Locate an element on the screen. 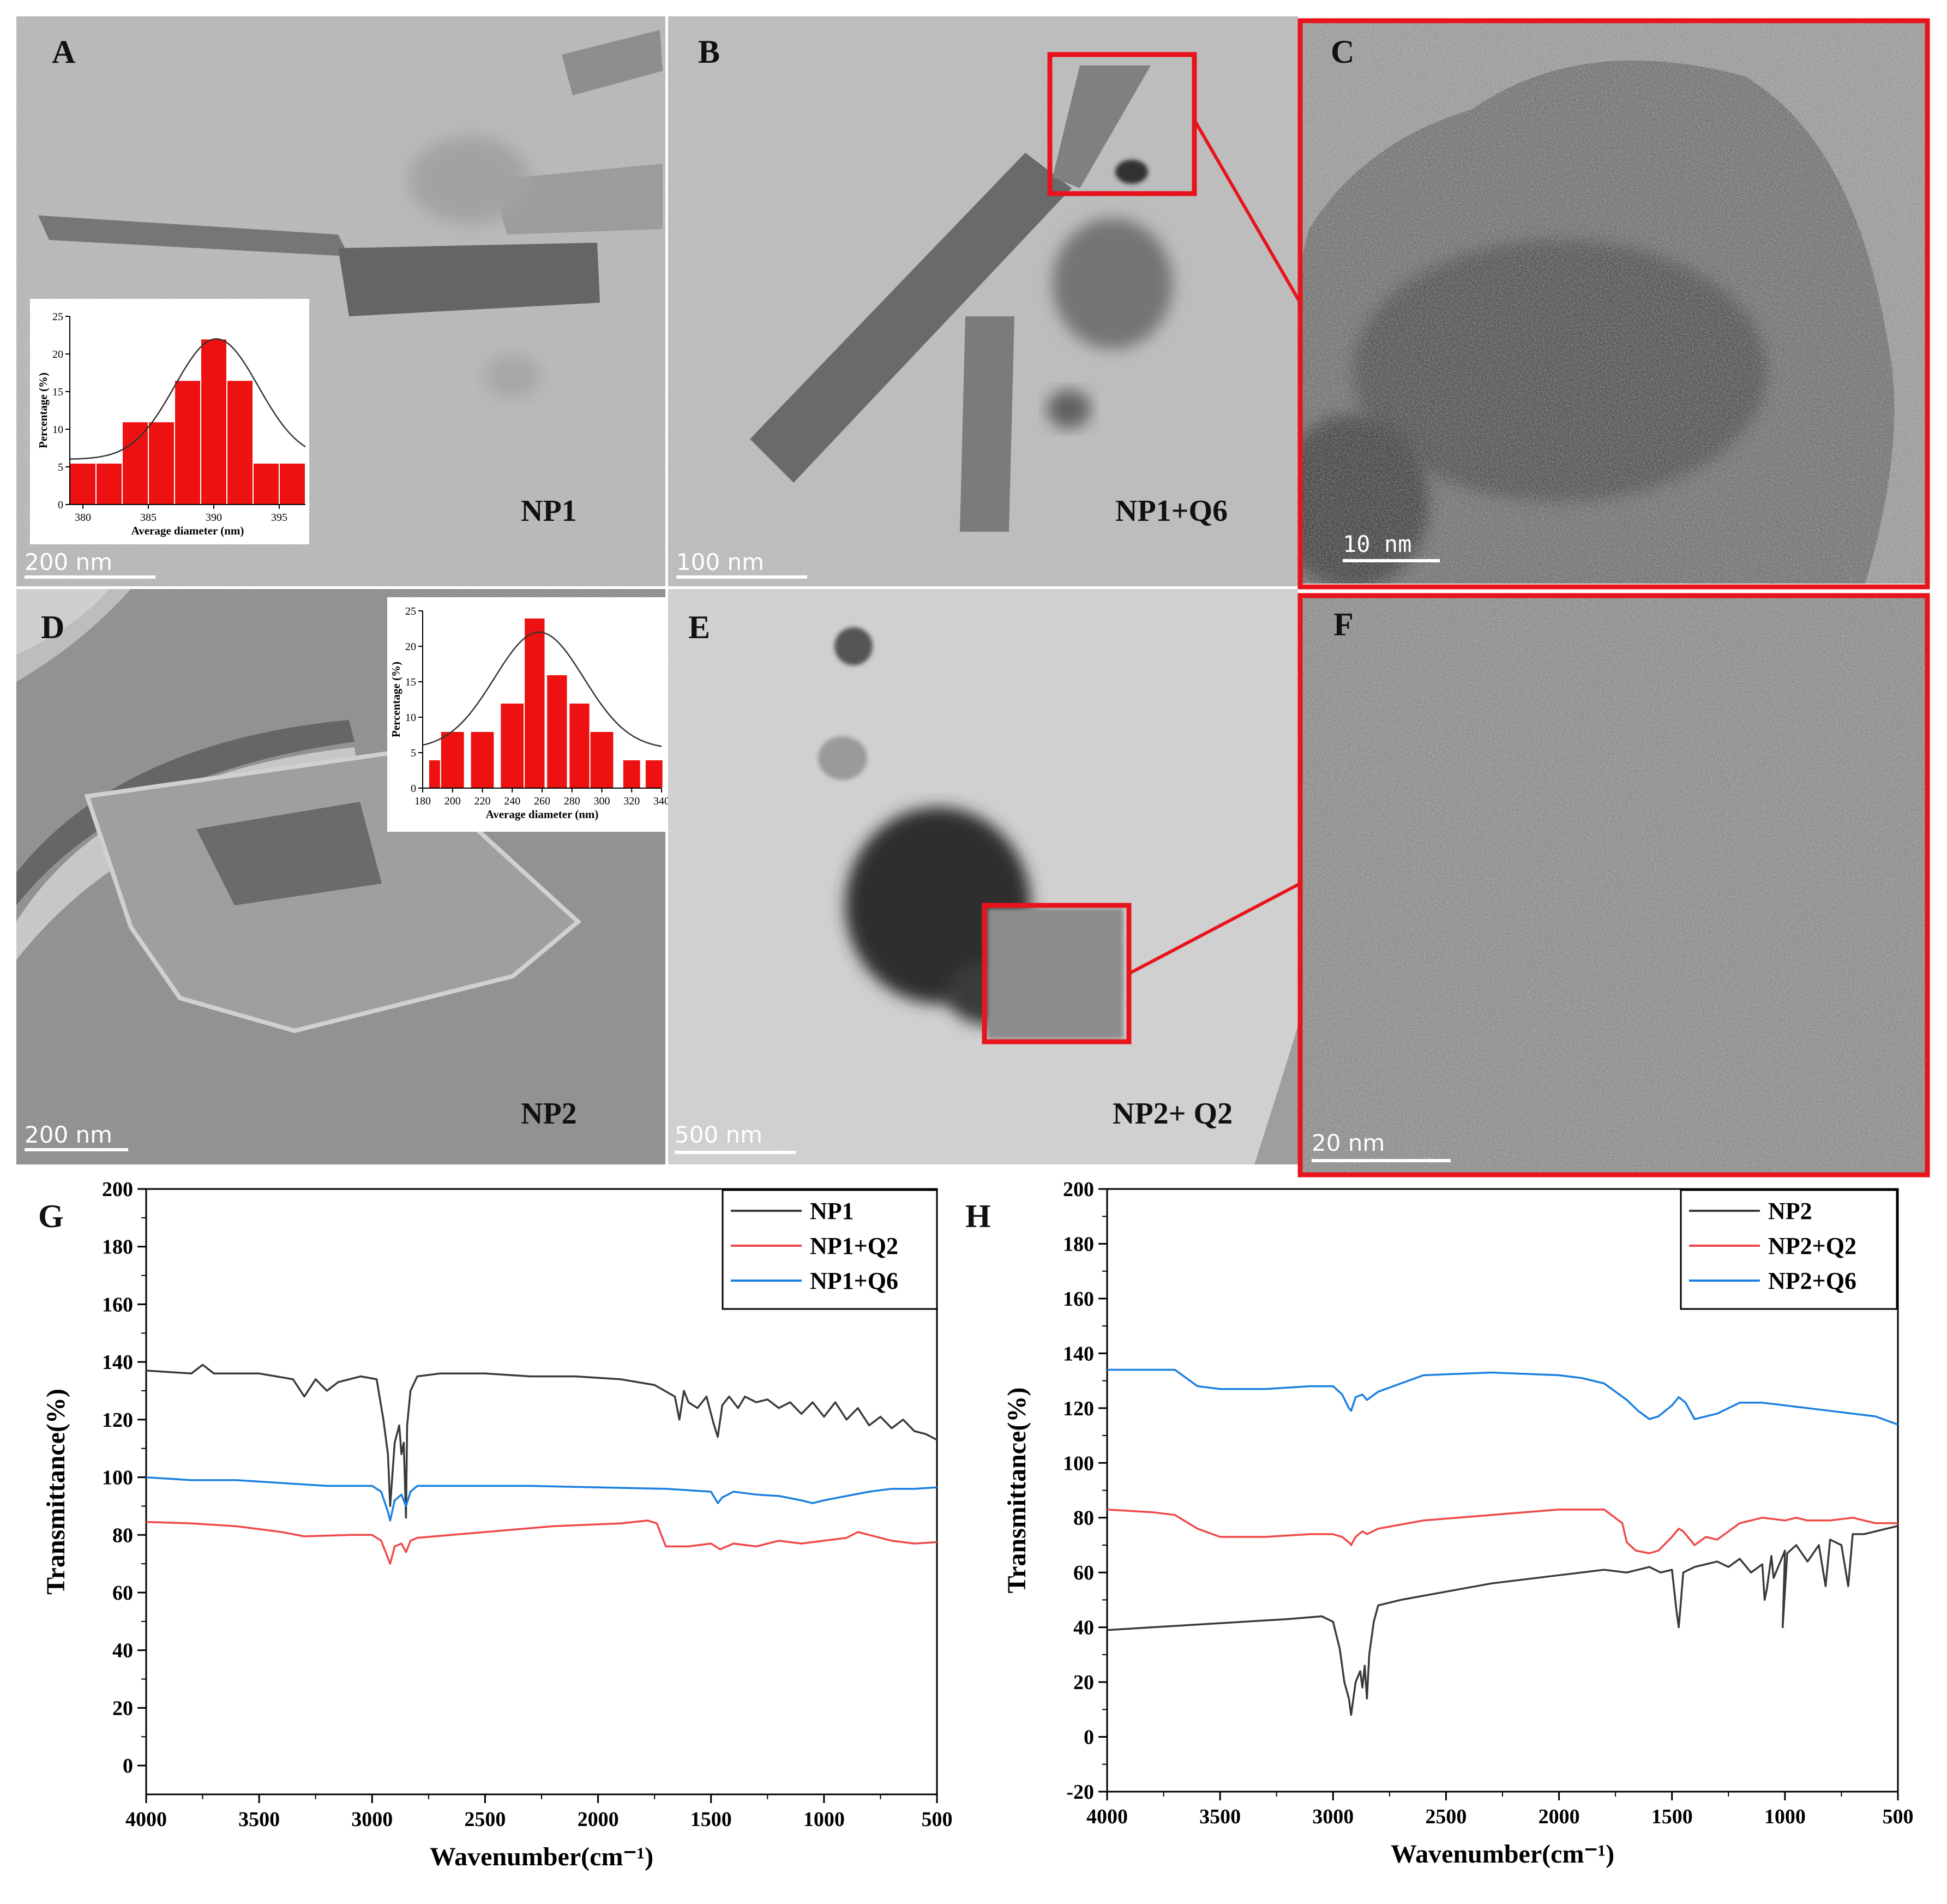 The image size is (1947, 1904). y-tick-label: 5 is located at coordinates (413, 753).